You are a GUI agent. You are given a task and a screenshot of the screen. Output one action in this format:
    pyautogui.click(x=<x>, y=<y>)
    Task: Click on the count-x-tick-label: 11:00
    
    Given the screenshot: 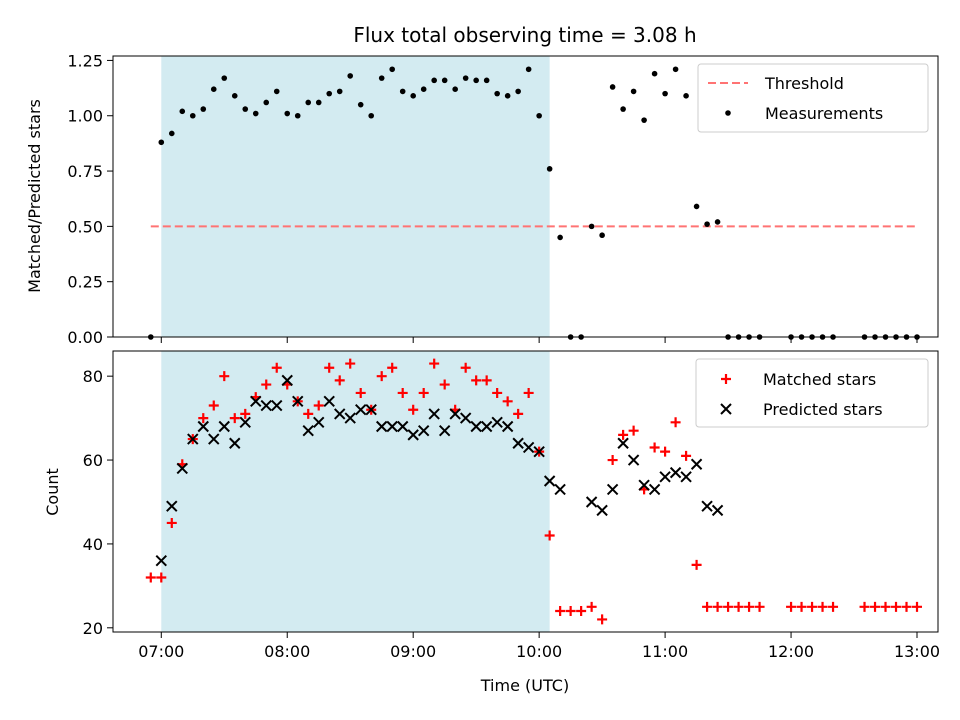 What is the action you would take?
    pyautogui.click(x=665, y=651)
    